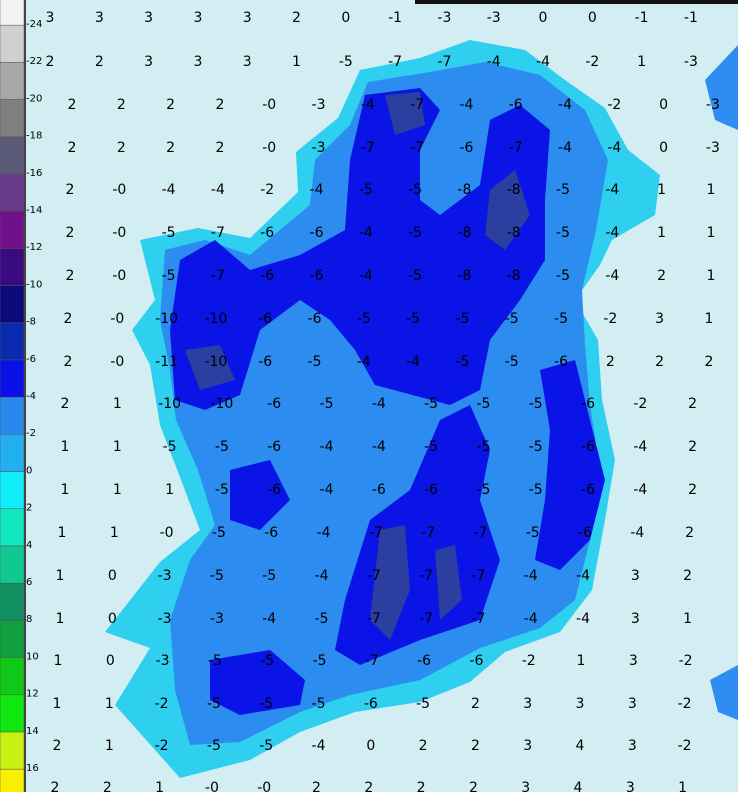  I want to click on scale-label: -20, so click(34, 98).